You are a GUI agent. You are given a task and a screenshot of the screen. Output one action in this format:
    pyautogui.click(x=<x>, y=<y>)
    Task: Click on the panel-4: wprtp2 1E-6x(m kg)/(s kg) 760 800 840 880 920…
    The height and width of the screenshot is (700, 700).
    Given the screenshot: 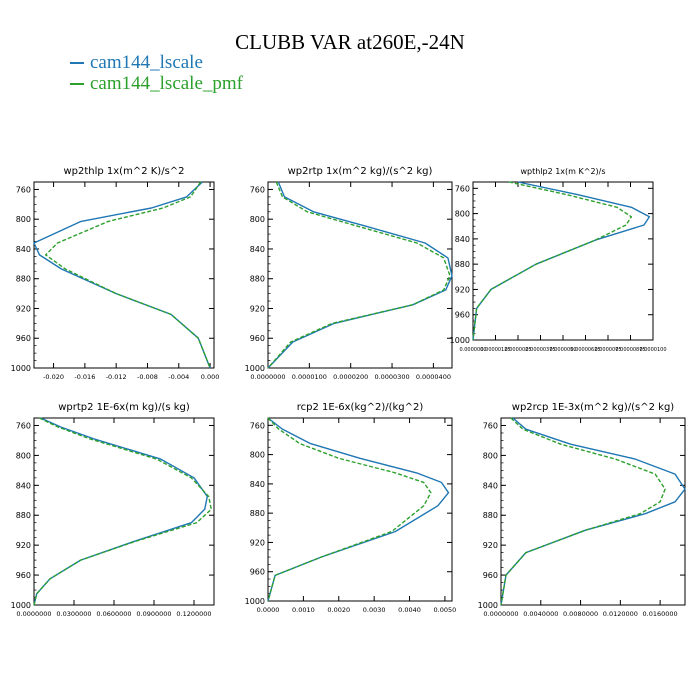 What is the action you would take?
    pyautogui.click(x=113, y=510)
    